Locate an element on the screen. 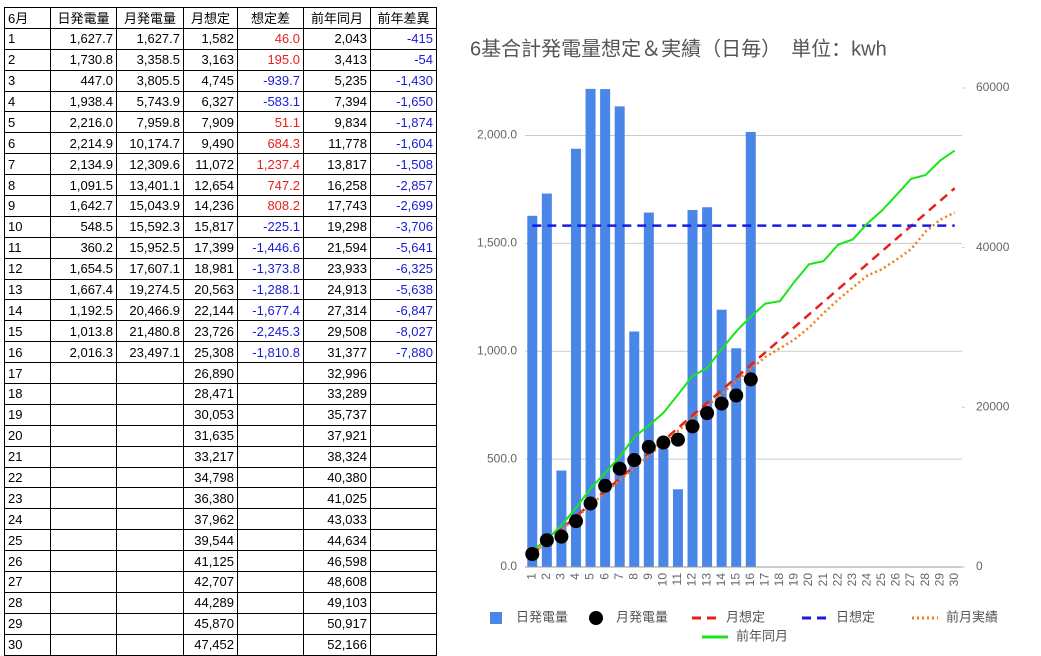 The image size is (1041, 656). table-cell: 5,235 is located at coordinates (337, 80).